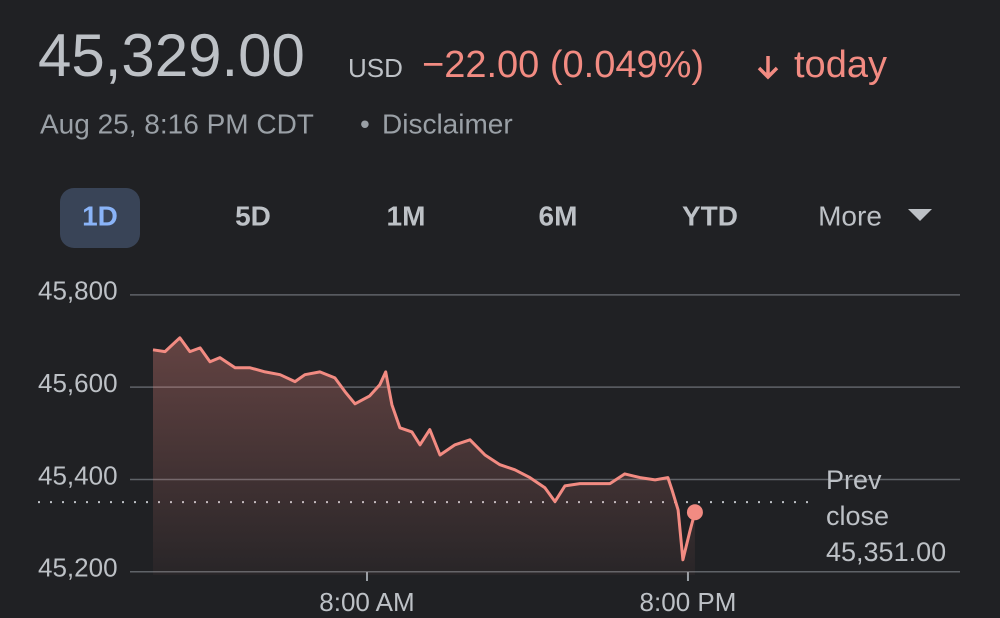 This screenshot has height=618, width=1000. Describe the element at coordinates (694, 512) in the screenshot. I see `last-point` at that location.